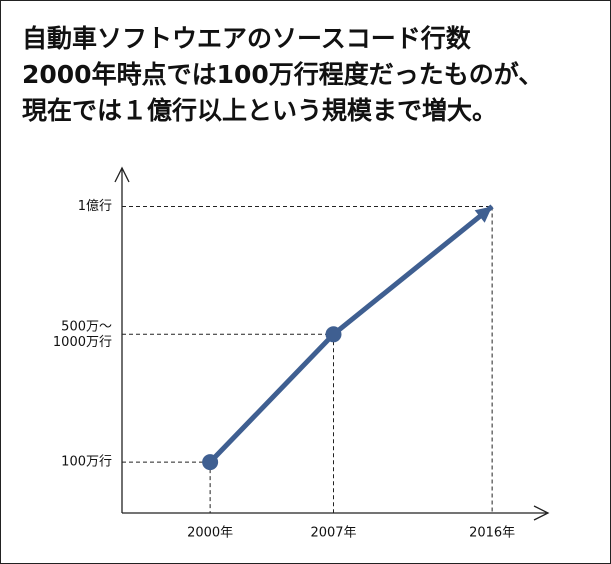  Describe the element at coordinates (86, 462) in the screenshot. I see `y-tick-label: 100万行` at that location.